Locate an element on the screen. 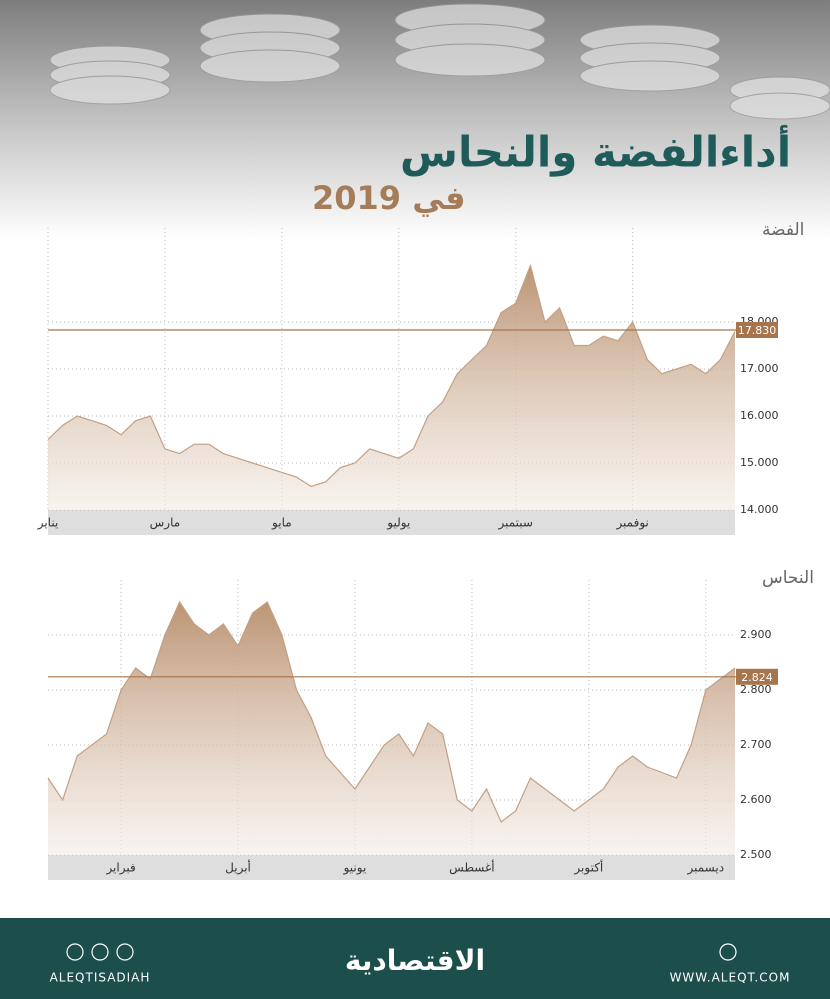 The image size is (830, 999). y-tick-label: 2.800 is located at coordinates (756, 689).